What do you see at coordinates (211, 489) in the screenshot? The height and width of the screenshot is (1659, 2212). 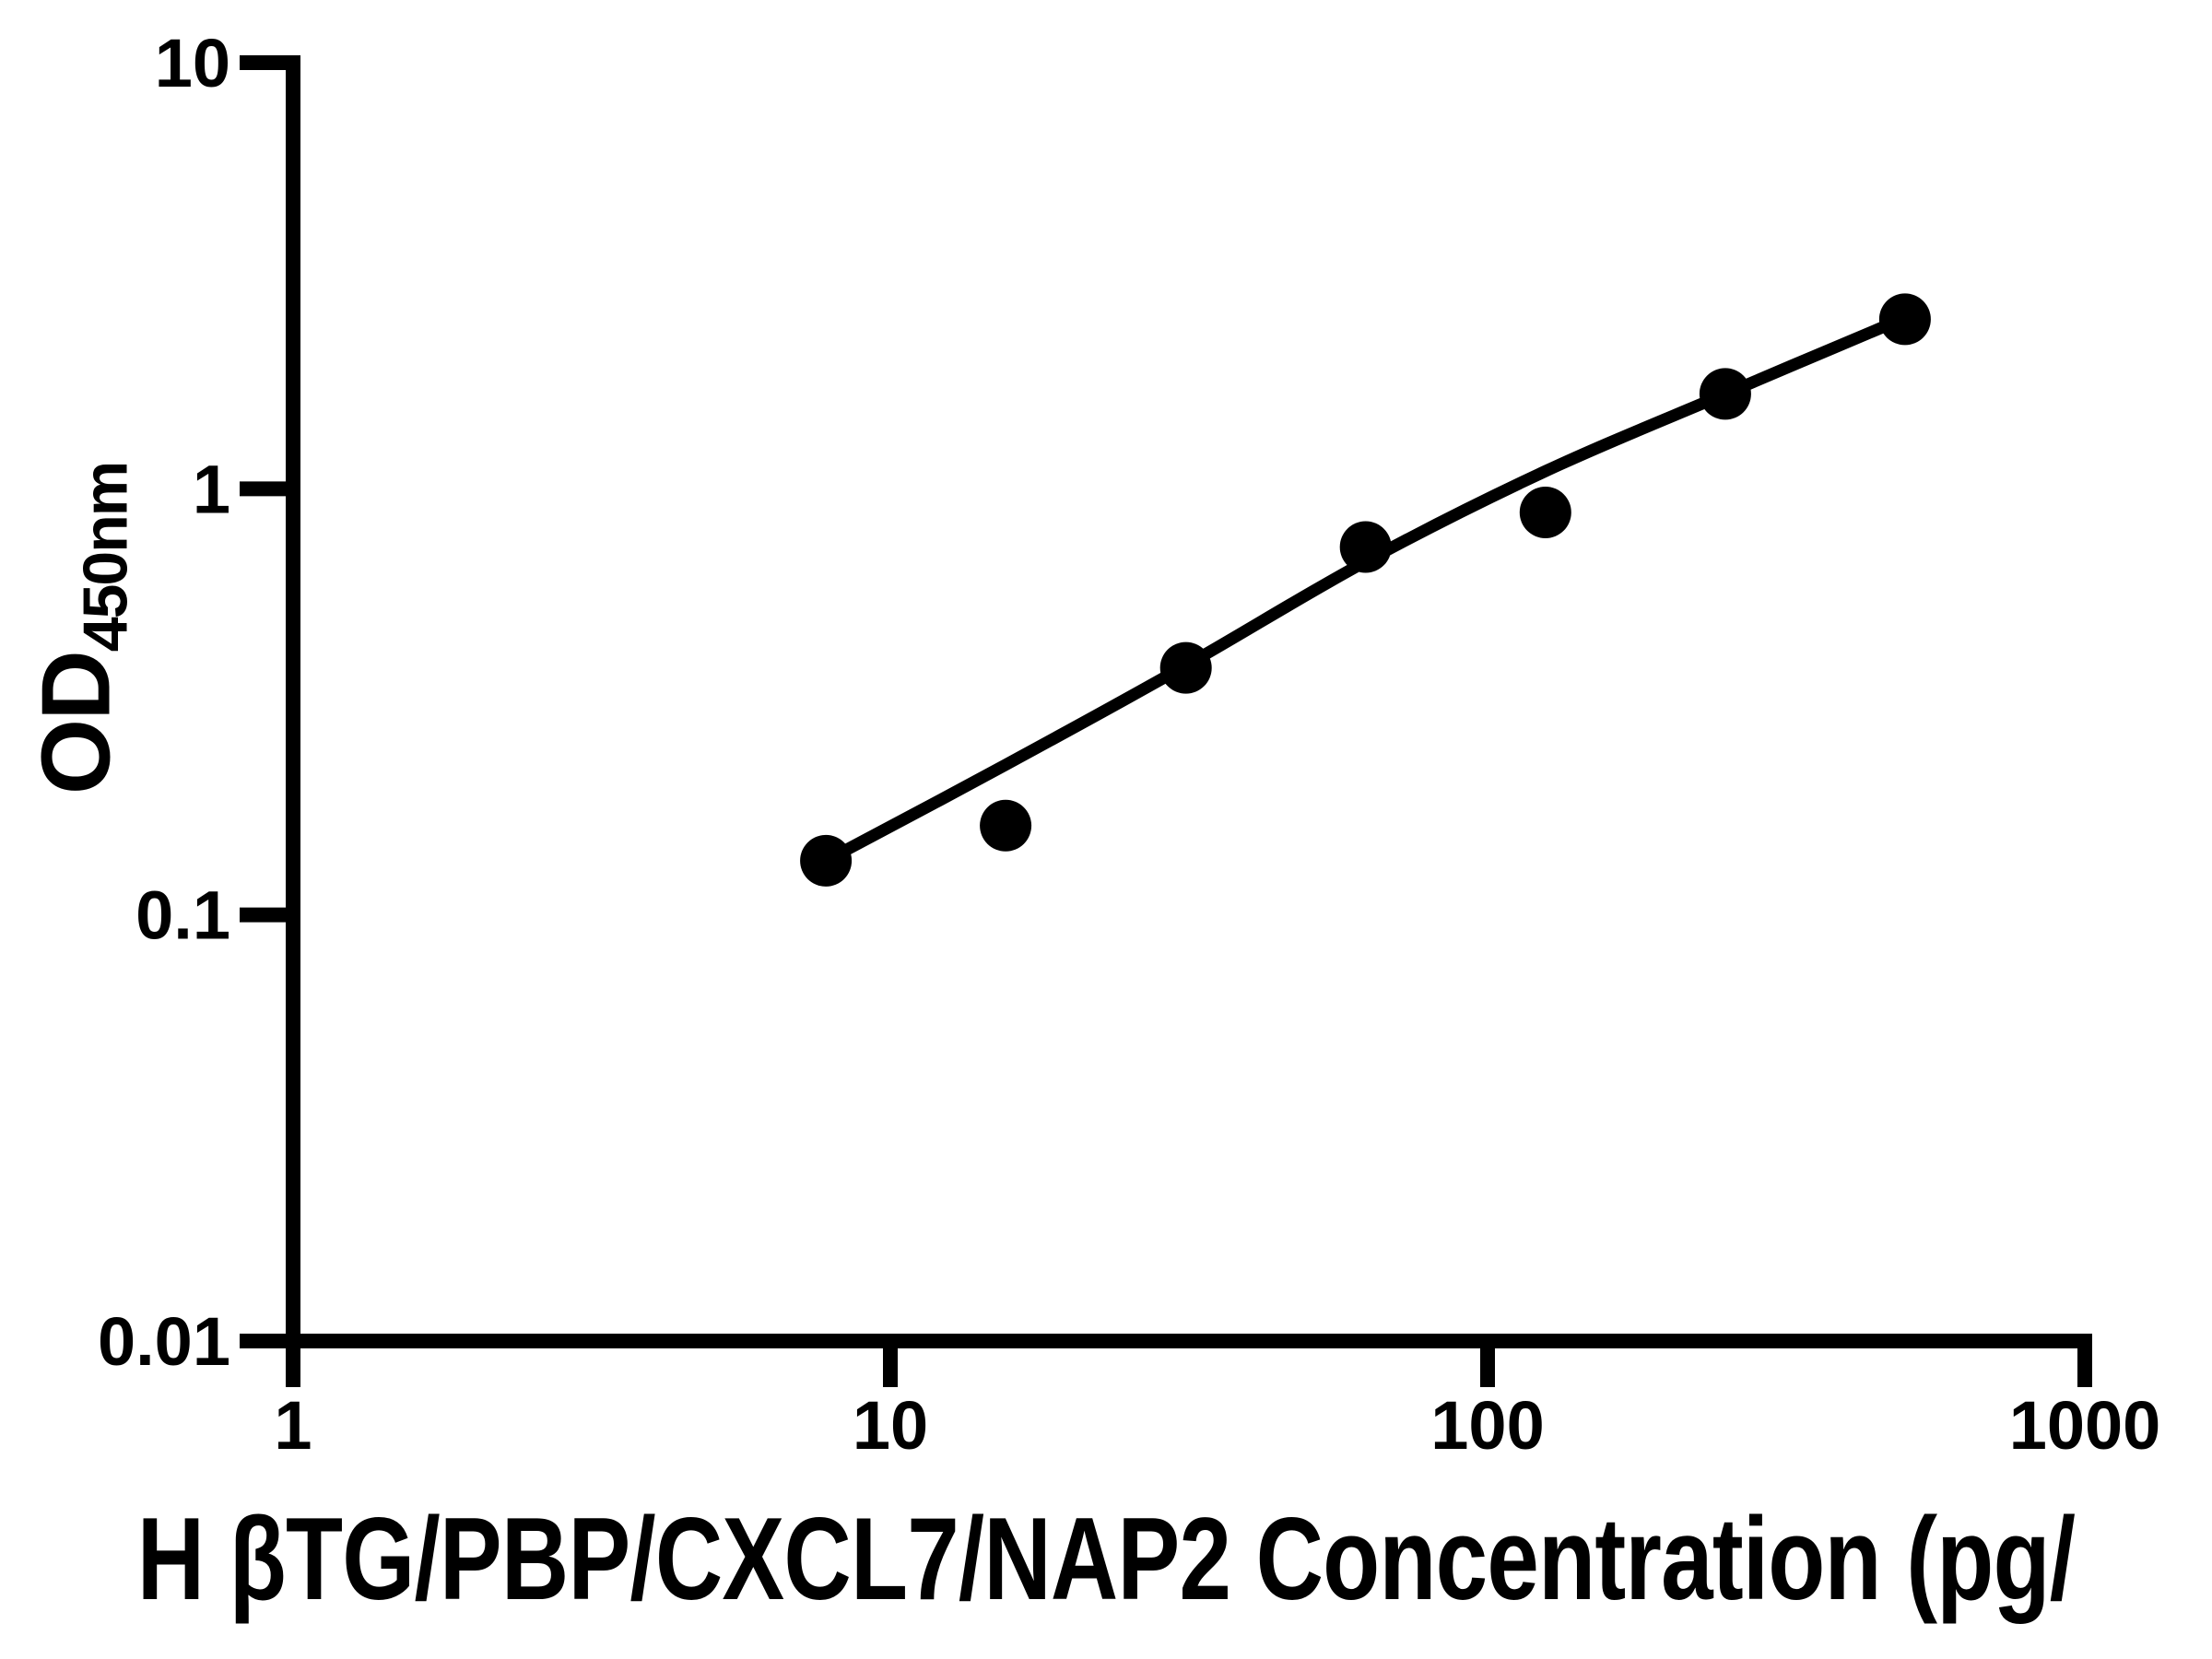 I see `y-tick-label: 1` at bounding box center [211, 489].